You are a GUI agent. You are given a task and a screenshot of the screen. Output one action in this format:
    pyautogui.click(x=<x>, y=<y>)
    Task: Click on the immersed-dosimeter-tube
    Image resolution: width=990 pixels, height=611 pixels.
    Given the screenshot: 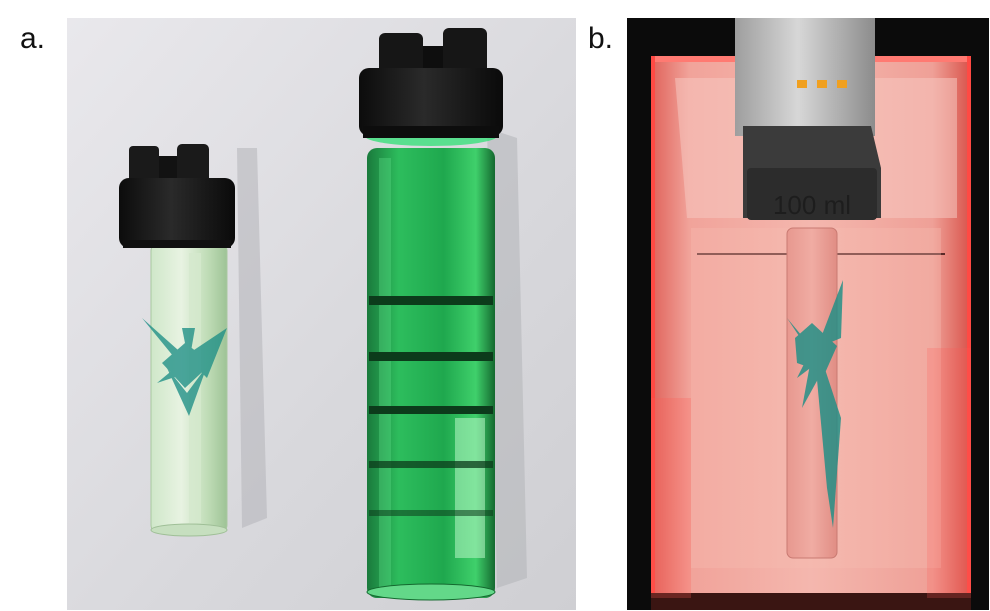 What is the action you would take?
    pyautogui.click(x=814, y=393)
    